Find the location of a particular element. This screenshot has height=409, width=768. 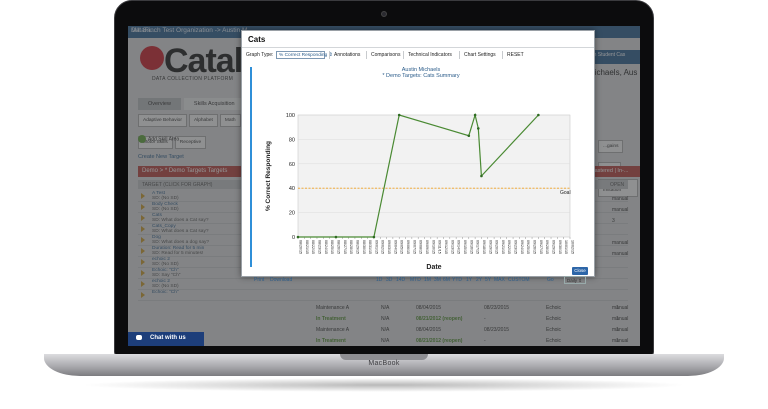

range-button-1m: 1M is located at coordinates (427, 280).